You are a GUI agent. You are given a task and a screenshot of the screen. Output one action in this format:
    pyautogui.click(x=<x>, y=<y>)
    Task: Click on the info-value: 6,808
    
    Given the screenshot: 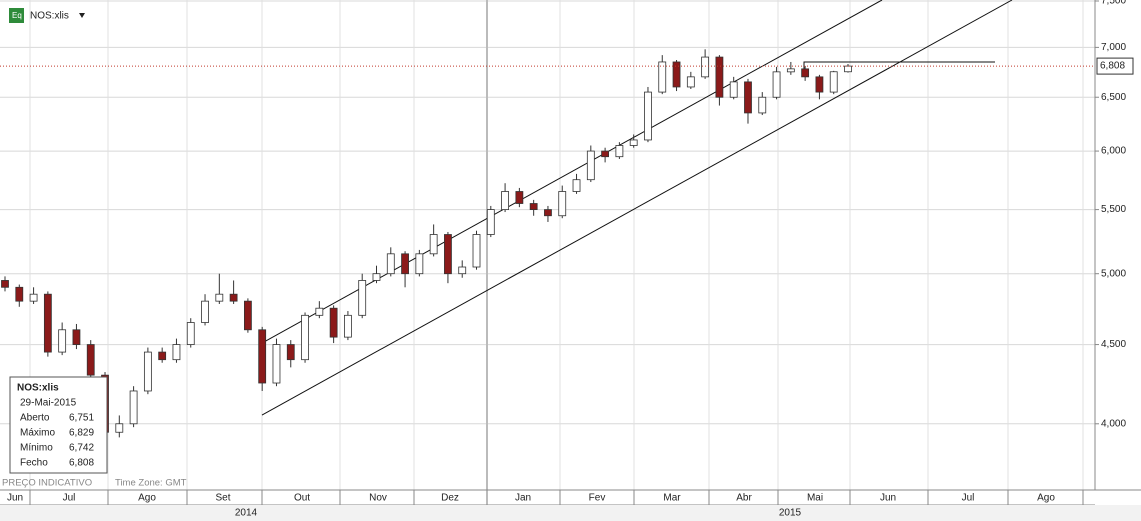 What is the action you would take?
    pyautogui.click(x=81, y=463)
    